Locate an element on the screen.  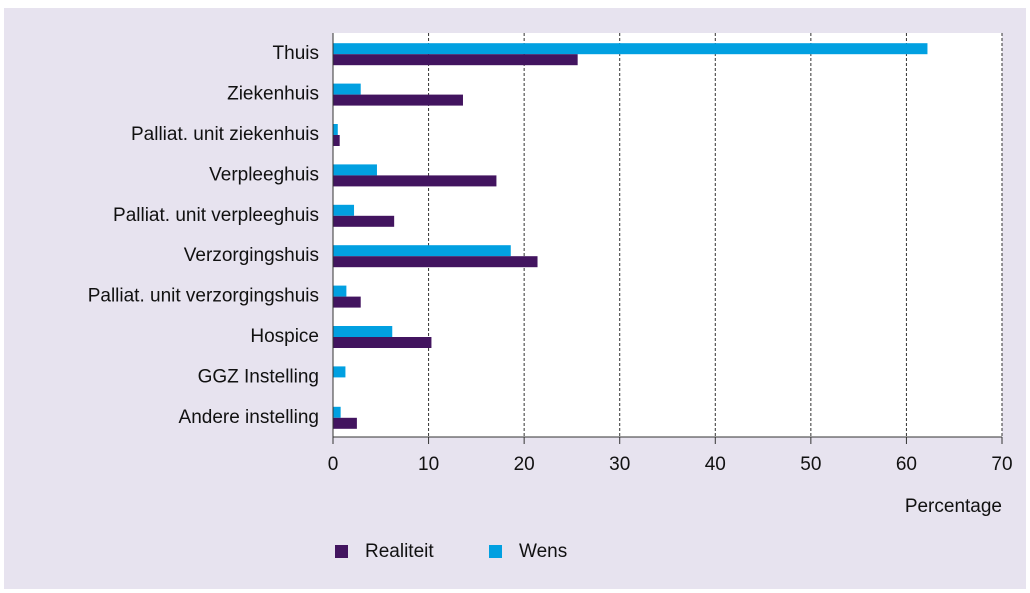
y-tick-label: Hospice is located at coordinates (284, 336).